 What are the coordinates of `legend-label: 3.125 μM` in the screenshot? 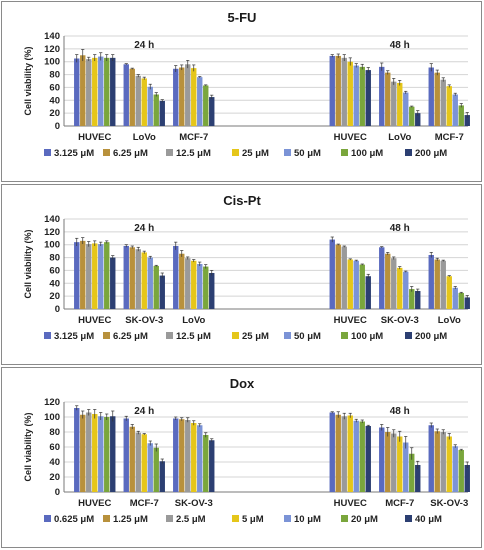 It's located at (74, 153).